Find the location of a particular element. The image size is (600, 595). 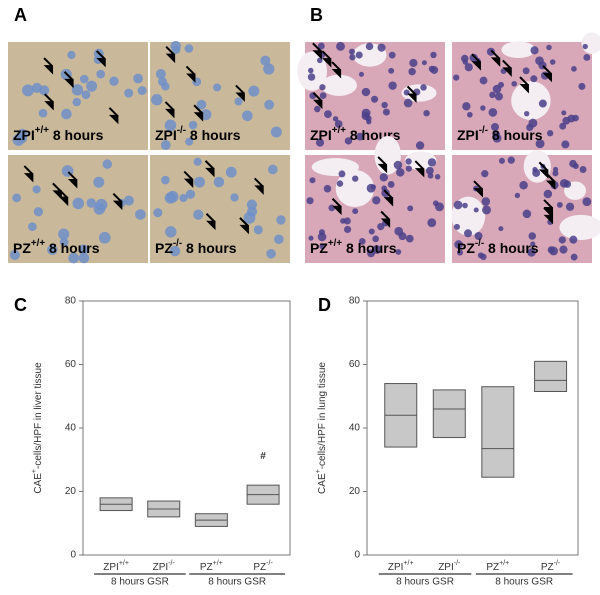

x-tick-label: PZ+/+ is located at coordinates (211, 566).